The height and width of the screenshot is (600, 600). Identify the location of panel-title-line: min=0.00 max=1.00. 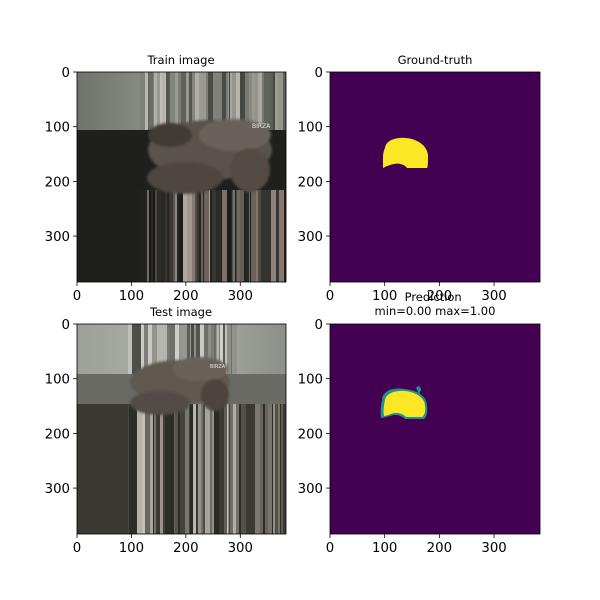
(435, 311).